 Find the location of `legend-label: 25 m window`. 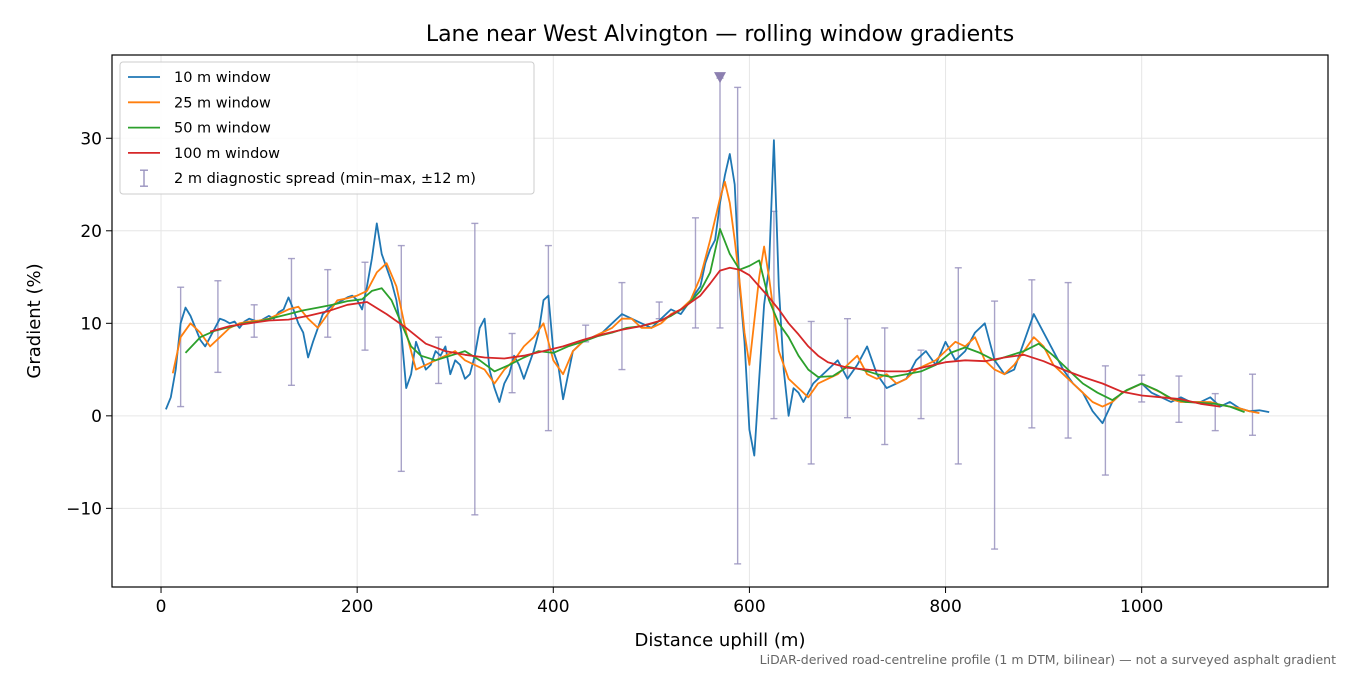

legend-label: 25 m window is located at coordinates (222, 103).